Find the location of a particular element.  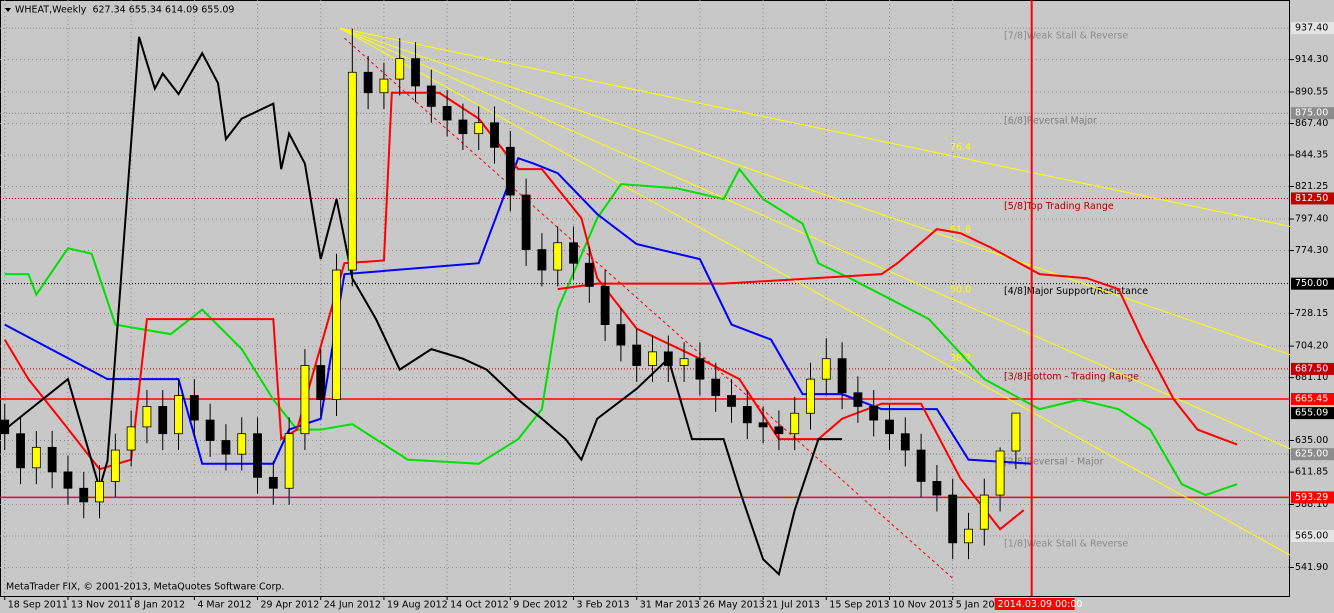

y-tick-label: 541.90 is located at coordinates (1311, 567).